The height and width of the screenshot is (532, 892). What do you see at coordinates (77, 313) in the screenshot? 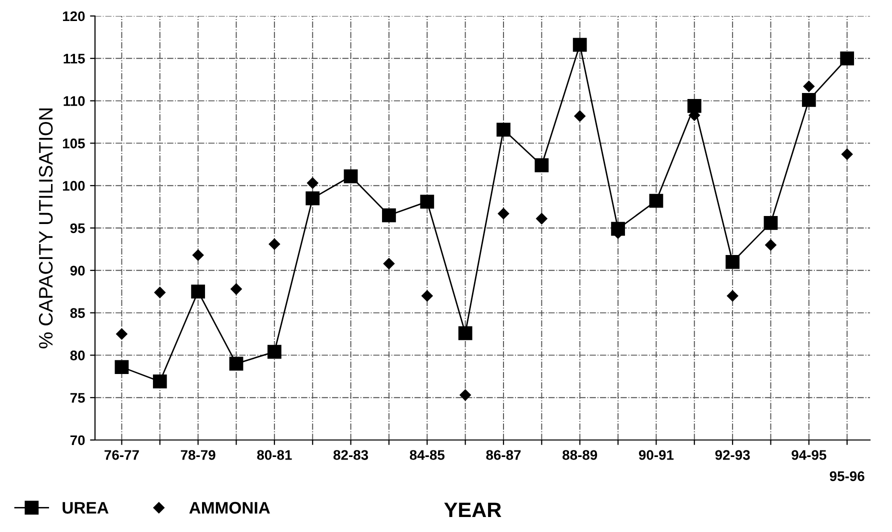
I see `y-tick-label: 85` at bounding box center [77, 313].